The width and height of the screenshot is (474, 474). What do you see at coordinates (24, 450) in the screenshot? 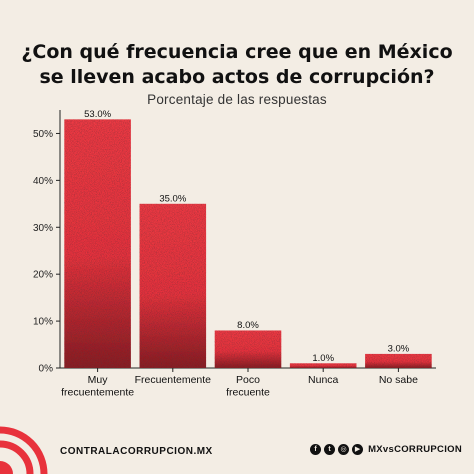
I see `brand-logo` at bounding box center [24, 450].